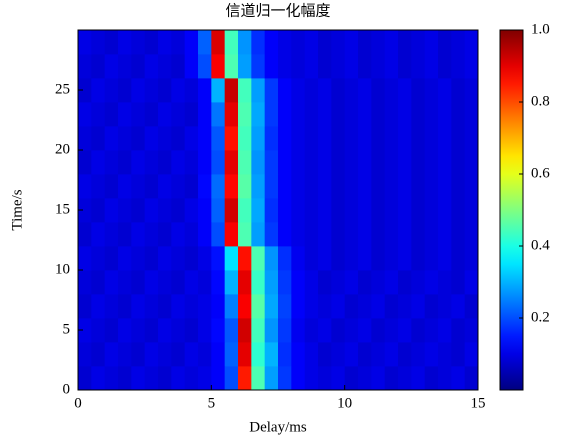 This screenshot has width=581, height=442. What do you see at coordinates (540, 317) in the screenshot?
I see `colorbar-tick-label: 0.2` at bounding box center [540, 317].